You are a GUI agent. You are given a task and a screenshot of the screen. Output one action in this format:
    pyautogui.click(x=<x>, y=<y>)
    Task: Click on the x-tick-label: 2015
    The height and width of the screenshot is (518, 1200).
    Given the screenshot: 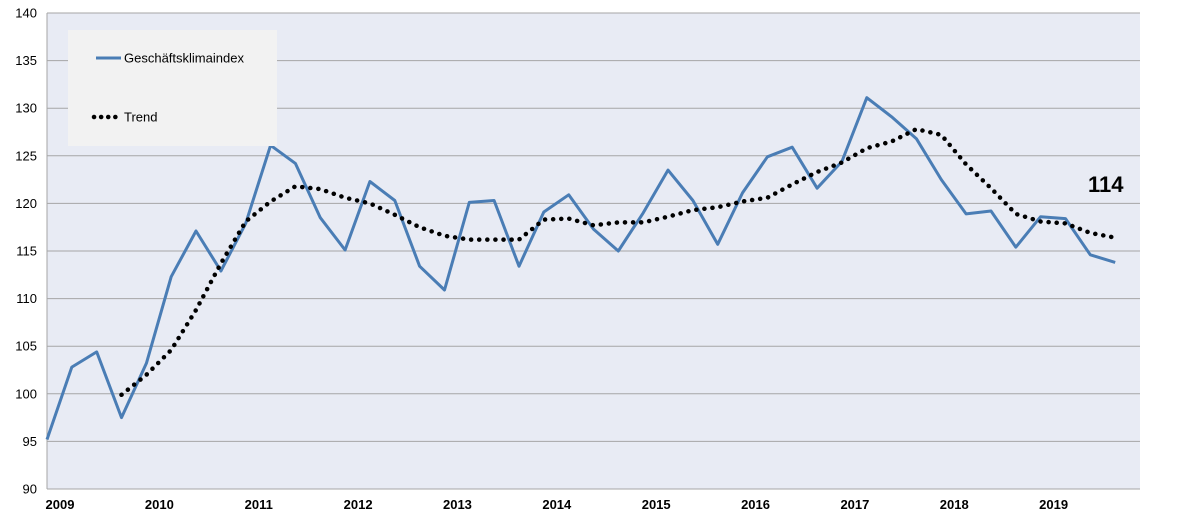 What is the action you would take?
    pyautogui.click(x=656, y=504)
    